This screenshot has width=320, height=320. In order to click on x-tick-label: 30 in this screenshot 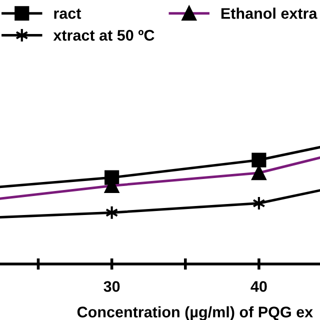, I will do `click(112, 286)`.